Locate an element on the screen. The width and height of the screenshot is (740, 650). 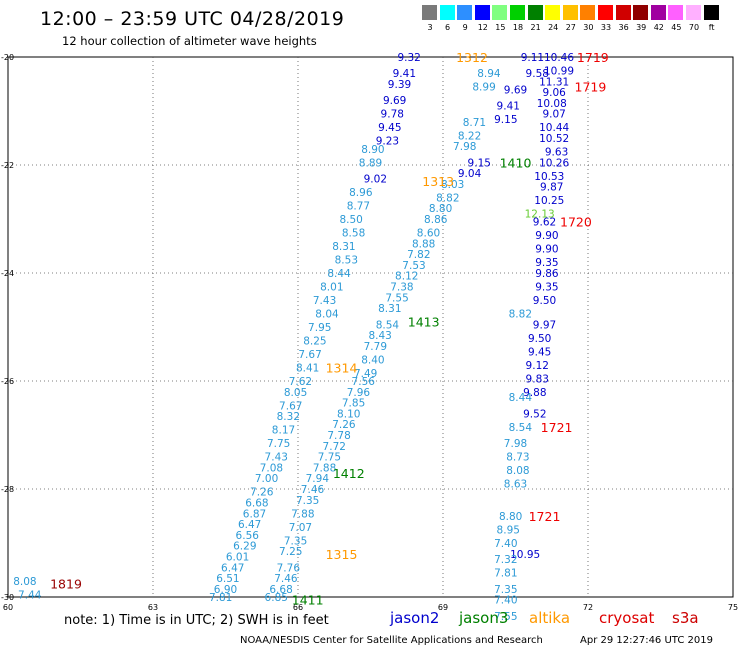
legend-cryosat: cryosat is located at coordinates (627, 618).